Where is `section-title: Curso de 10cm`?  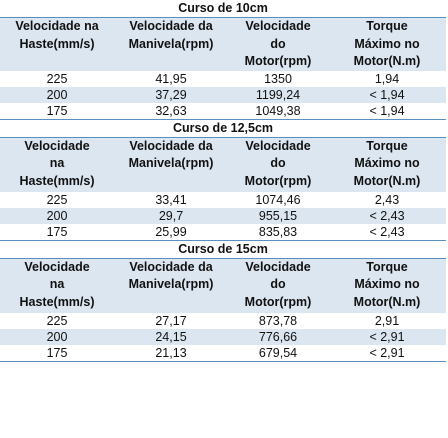
section-title: Curso de 10cm is located at coordinates (223, 9).